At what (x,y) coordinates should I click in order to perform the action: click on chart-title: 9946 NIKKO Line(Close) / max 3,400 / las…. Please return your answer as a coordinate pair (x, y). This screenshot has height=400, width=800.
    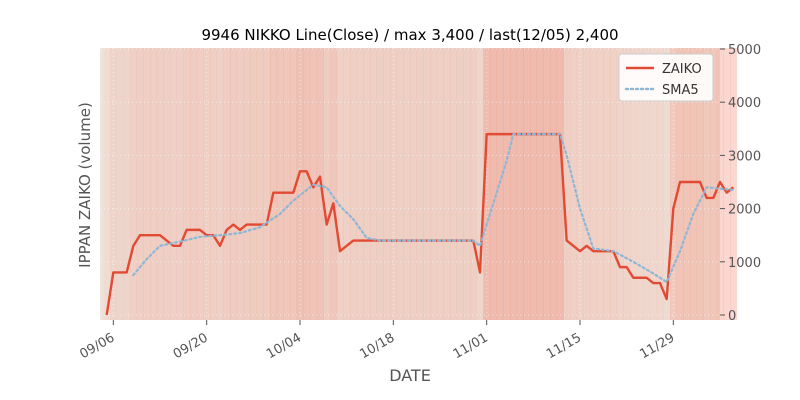
    Looking at the image, I should click on (409, 35).